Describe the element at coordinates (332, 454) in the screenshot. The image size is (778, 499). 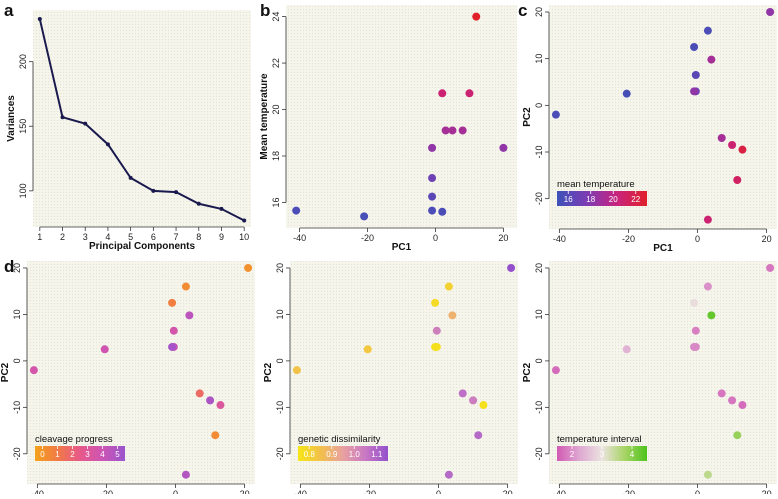
I see `legend-tick-label: 0.9` at that location.